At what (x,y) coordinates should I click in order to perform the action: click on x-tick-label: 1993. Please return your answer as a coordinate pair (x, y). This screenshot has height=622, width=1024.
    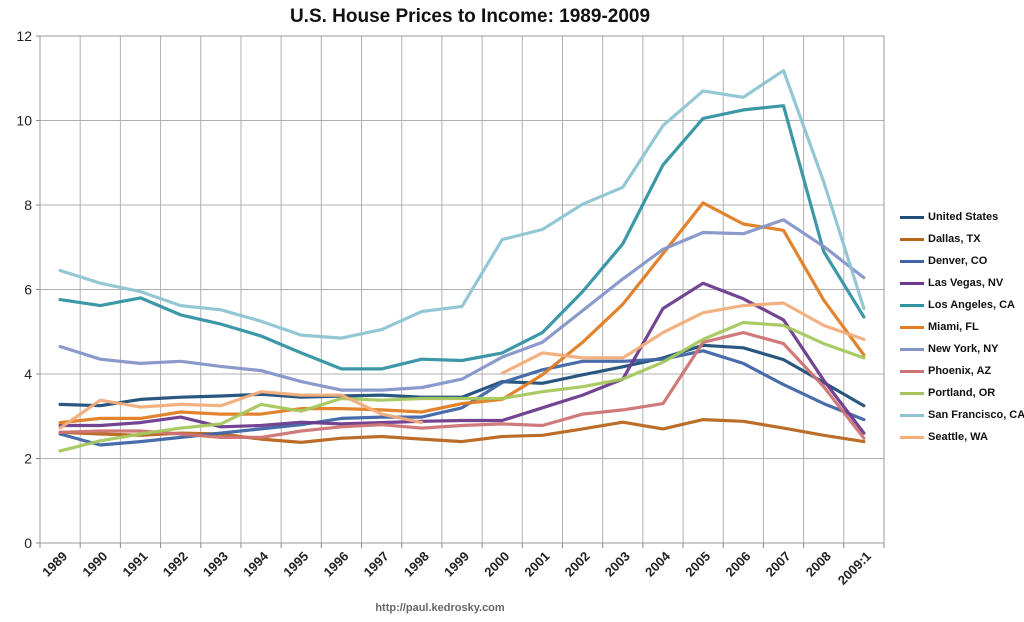
    Looking at the image, I should click on (215, 564).